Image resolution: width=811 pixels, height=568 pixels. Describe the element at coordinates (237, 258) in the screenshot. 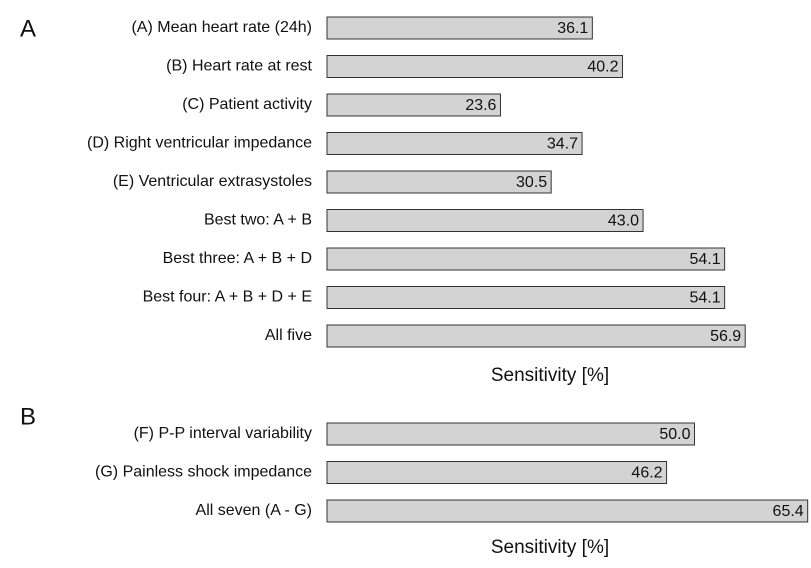

I see `category-label: Best three: A + B + D` at that location.